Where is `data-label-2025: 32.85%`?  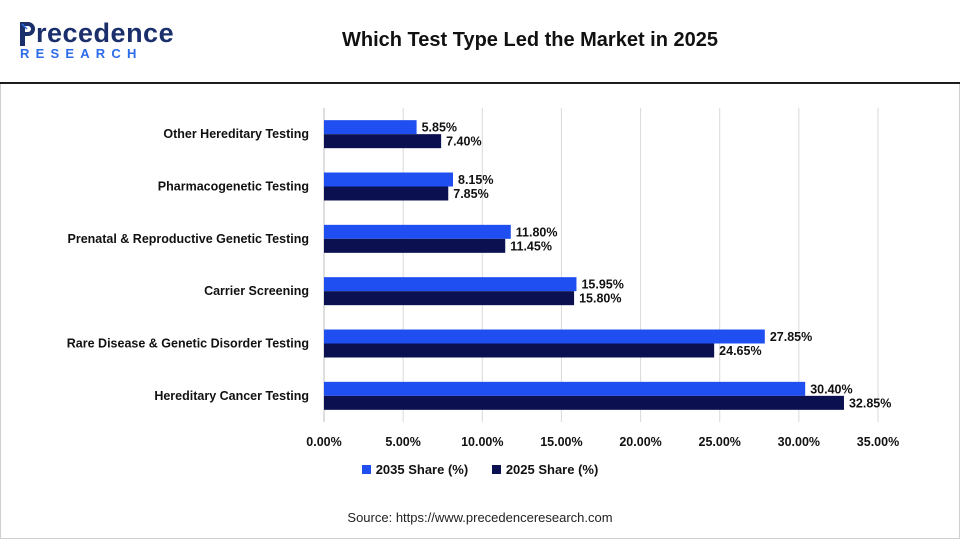 data-label-2025: 32.85% is located at coordinates (870, 403).